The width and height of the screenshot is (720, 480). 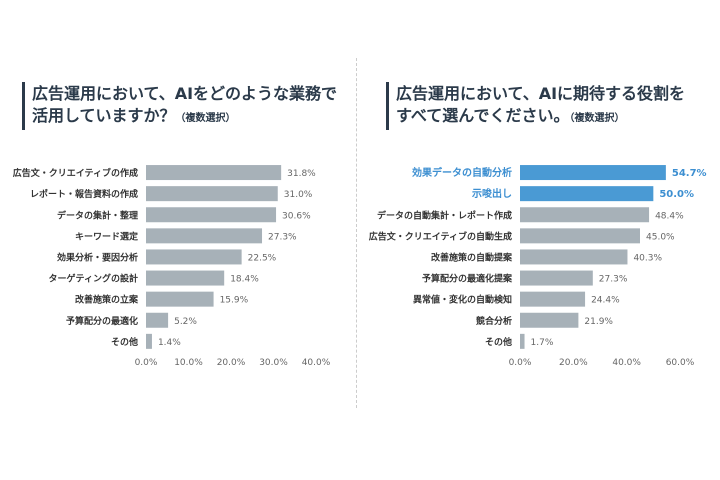 I want to click on data-label: 31.8%, so click(x=301, y=174).